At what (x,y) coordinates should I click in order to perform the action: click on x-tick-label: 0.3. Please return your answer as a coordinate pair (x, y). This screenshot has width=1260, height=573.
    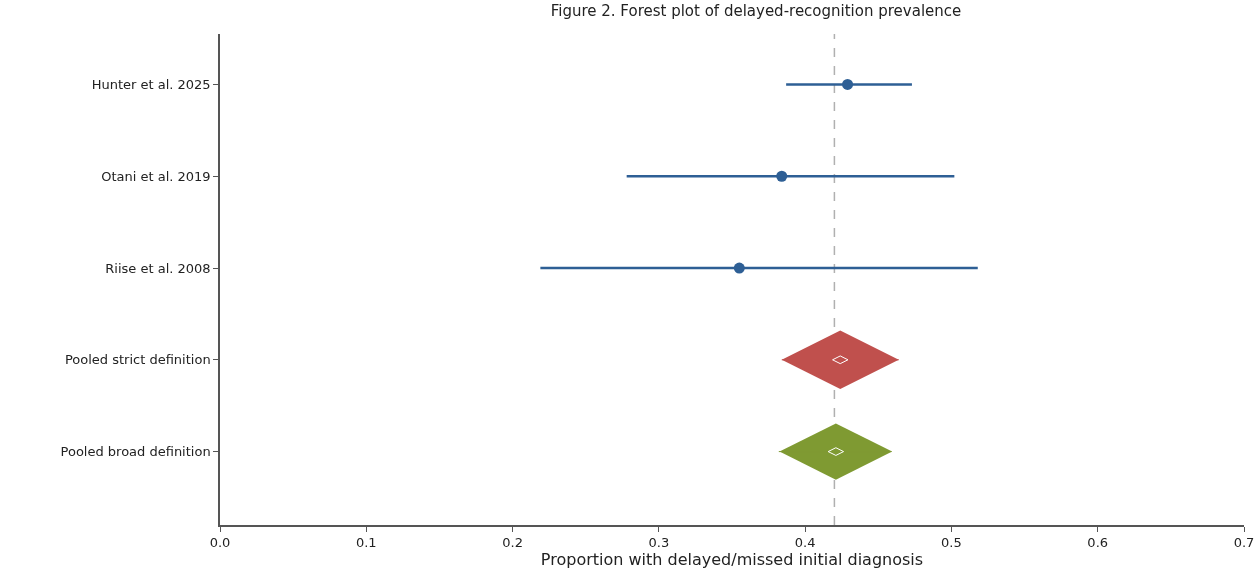
    Looking at the image, I should click on (659, 543).